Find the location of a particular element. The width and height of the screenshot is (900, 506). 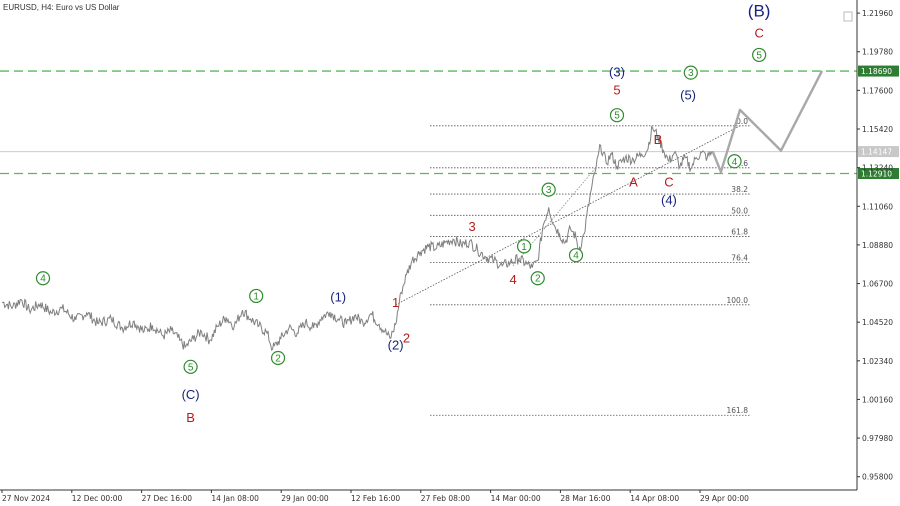

current-price-tag is located at coordinates (878, 152).